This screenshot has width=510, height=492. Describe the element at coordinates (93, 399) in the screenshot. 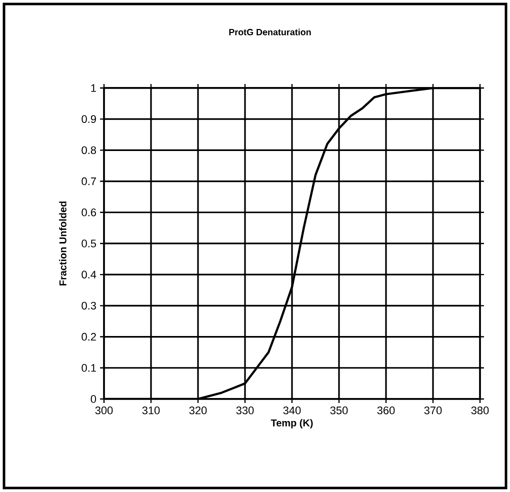

I see `y-tick-label: 0` at that location.